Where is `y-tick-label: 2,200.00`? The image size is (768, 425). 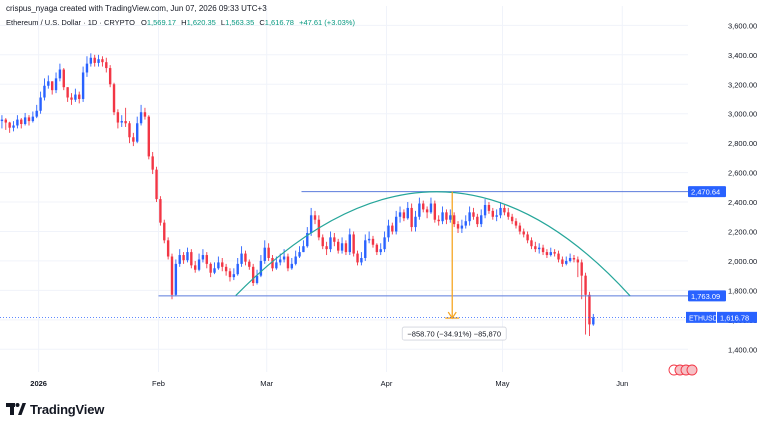
y-tick-label: 2,200.00 is located at coordinates (742, 231).